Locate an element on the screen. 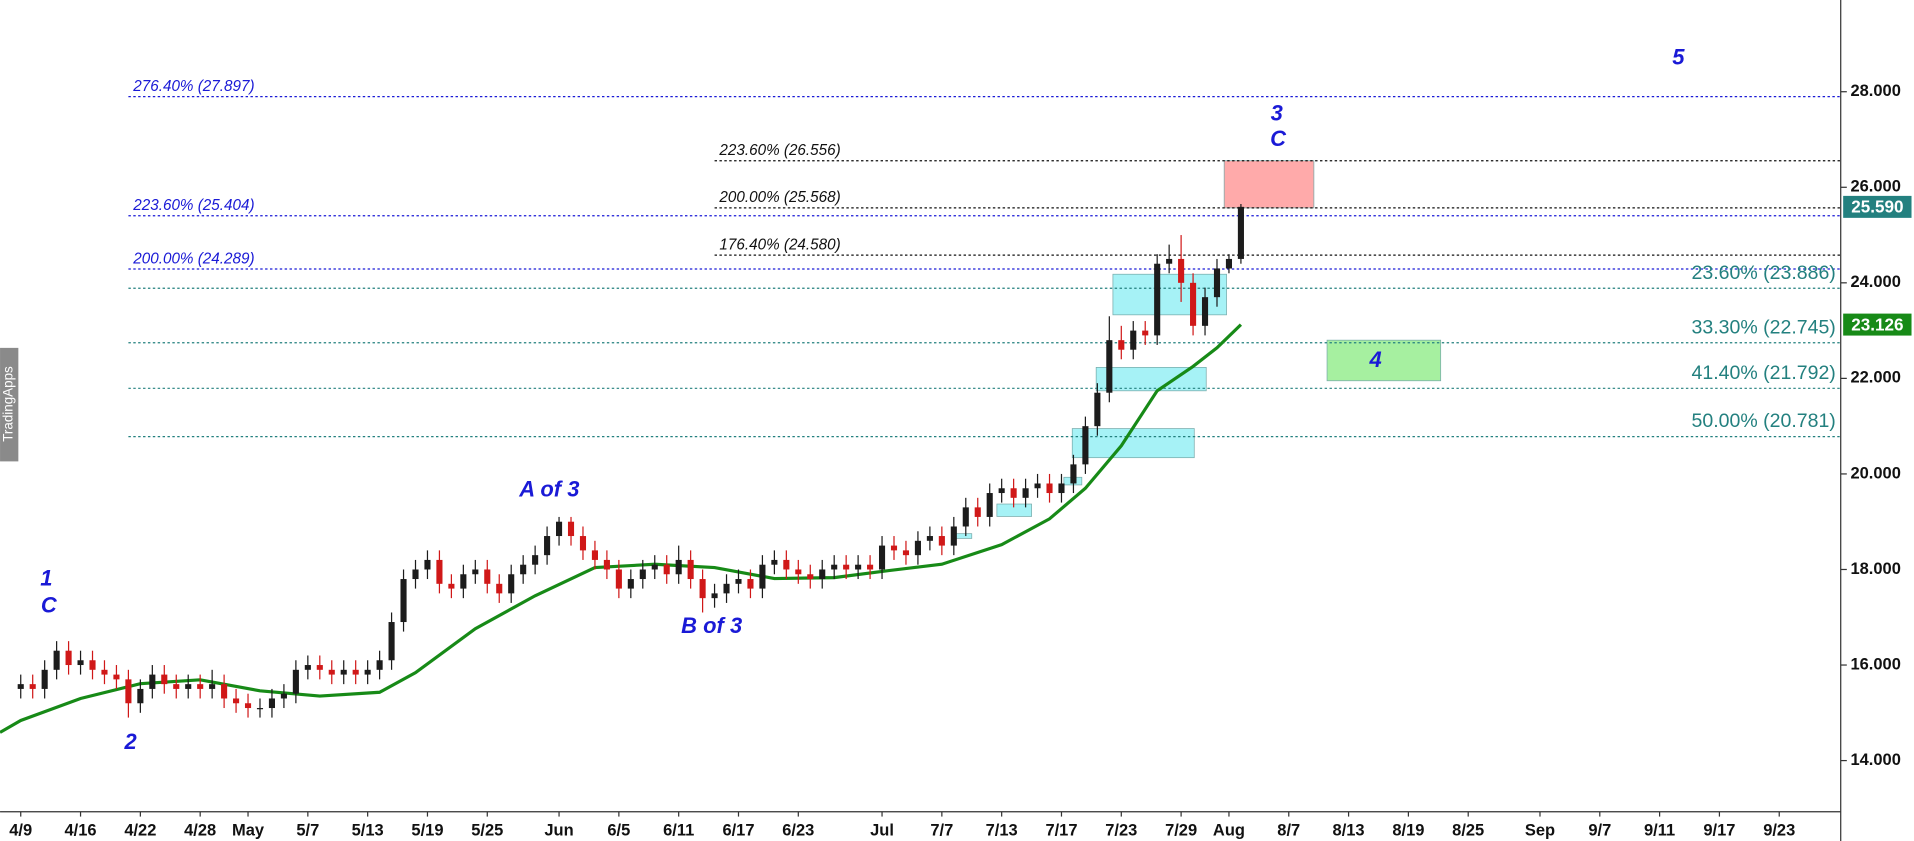 The image size is (1914, 841). x-tick-label: 8/19 is located at coordinates (1408, 831).